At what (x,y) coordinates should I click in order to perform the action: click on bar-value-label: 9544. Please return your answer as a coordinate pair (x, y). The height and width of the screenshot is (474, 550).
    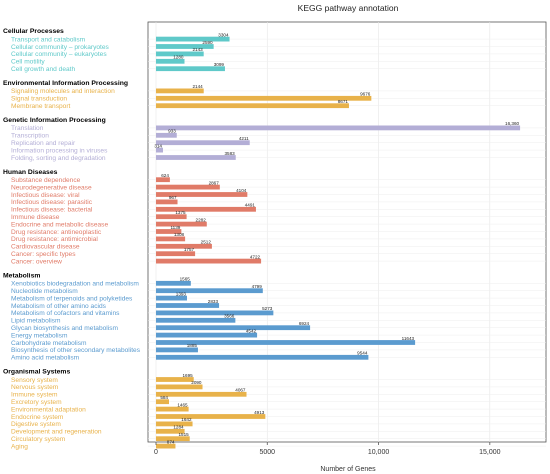
    Looking at the image, I should click on (362, 353).